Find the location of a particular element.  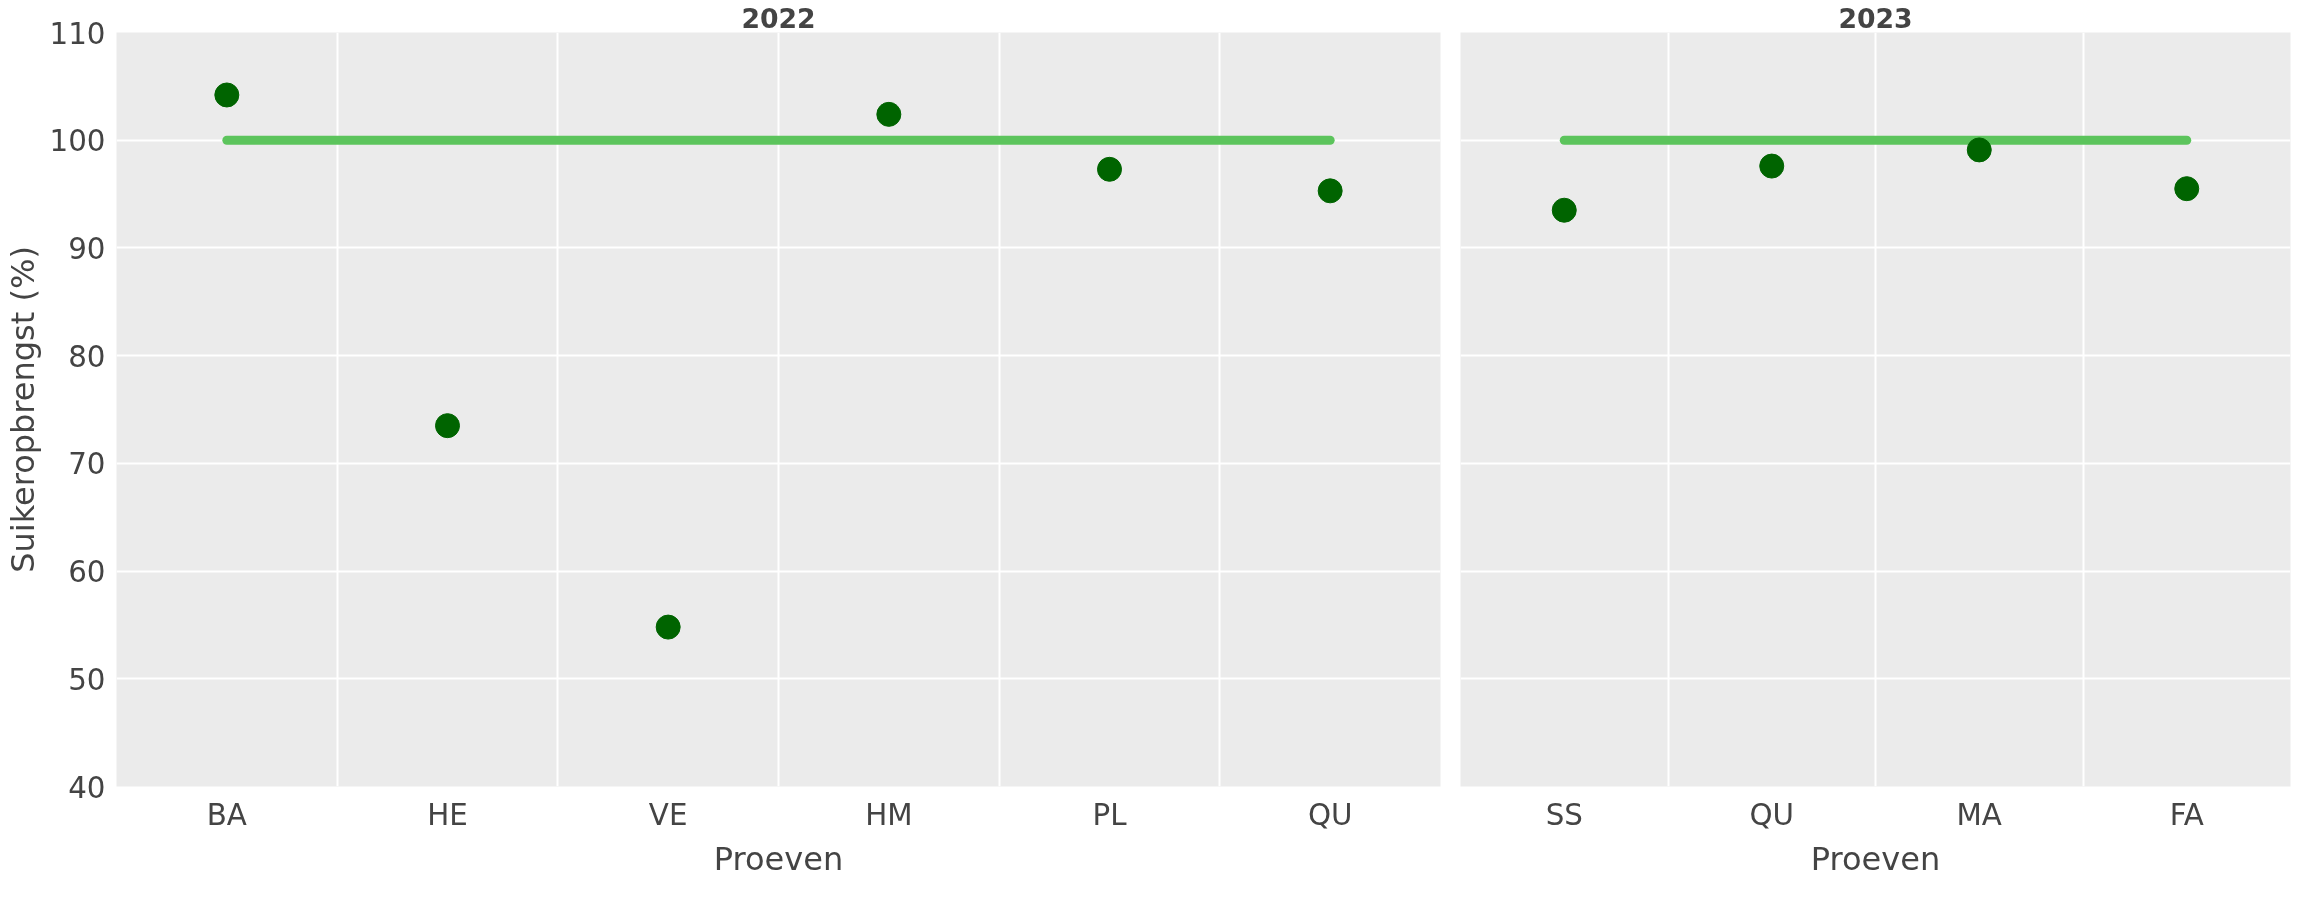

y-tick-label: 110 is located at coordinates (77, 33).